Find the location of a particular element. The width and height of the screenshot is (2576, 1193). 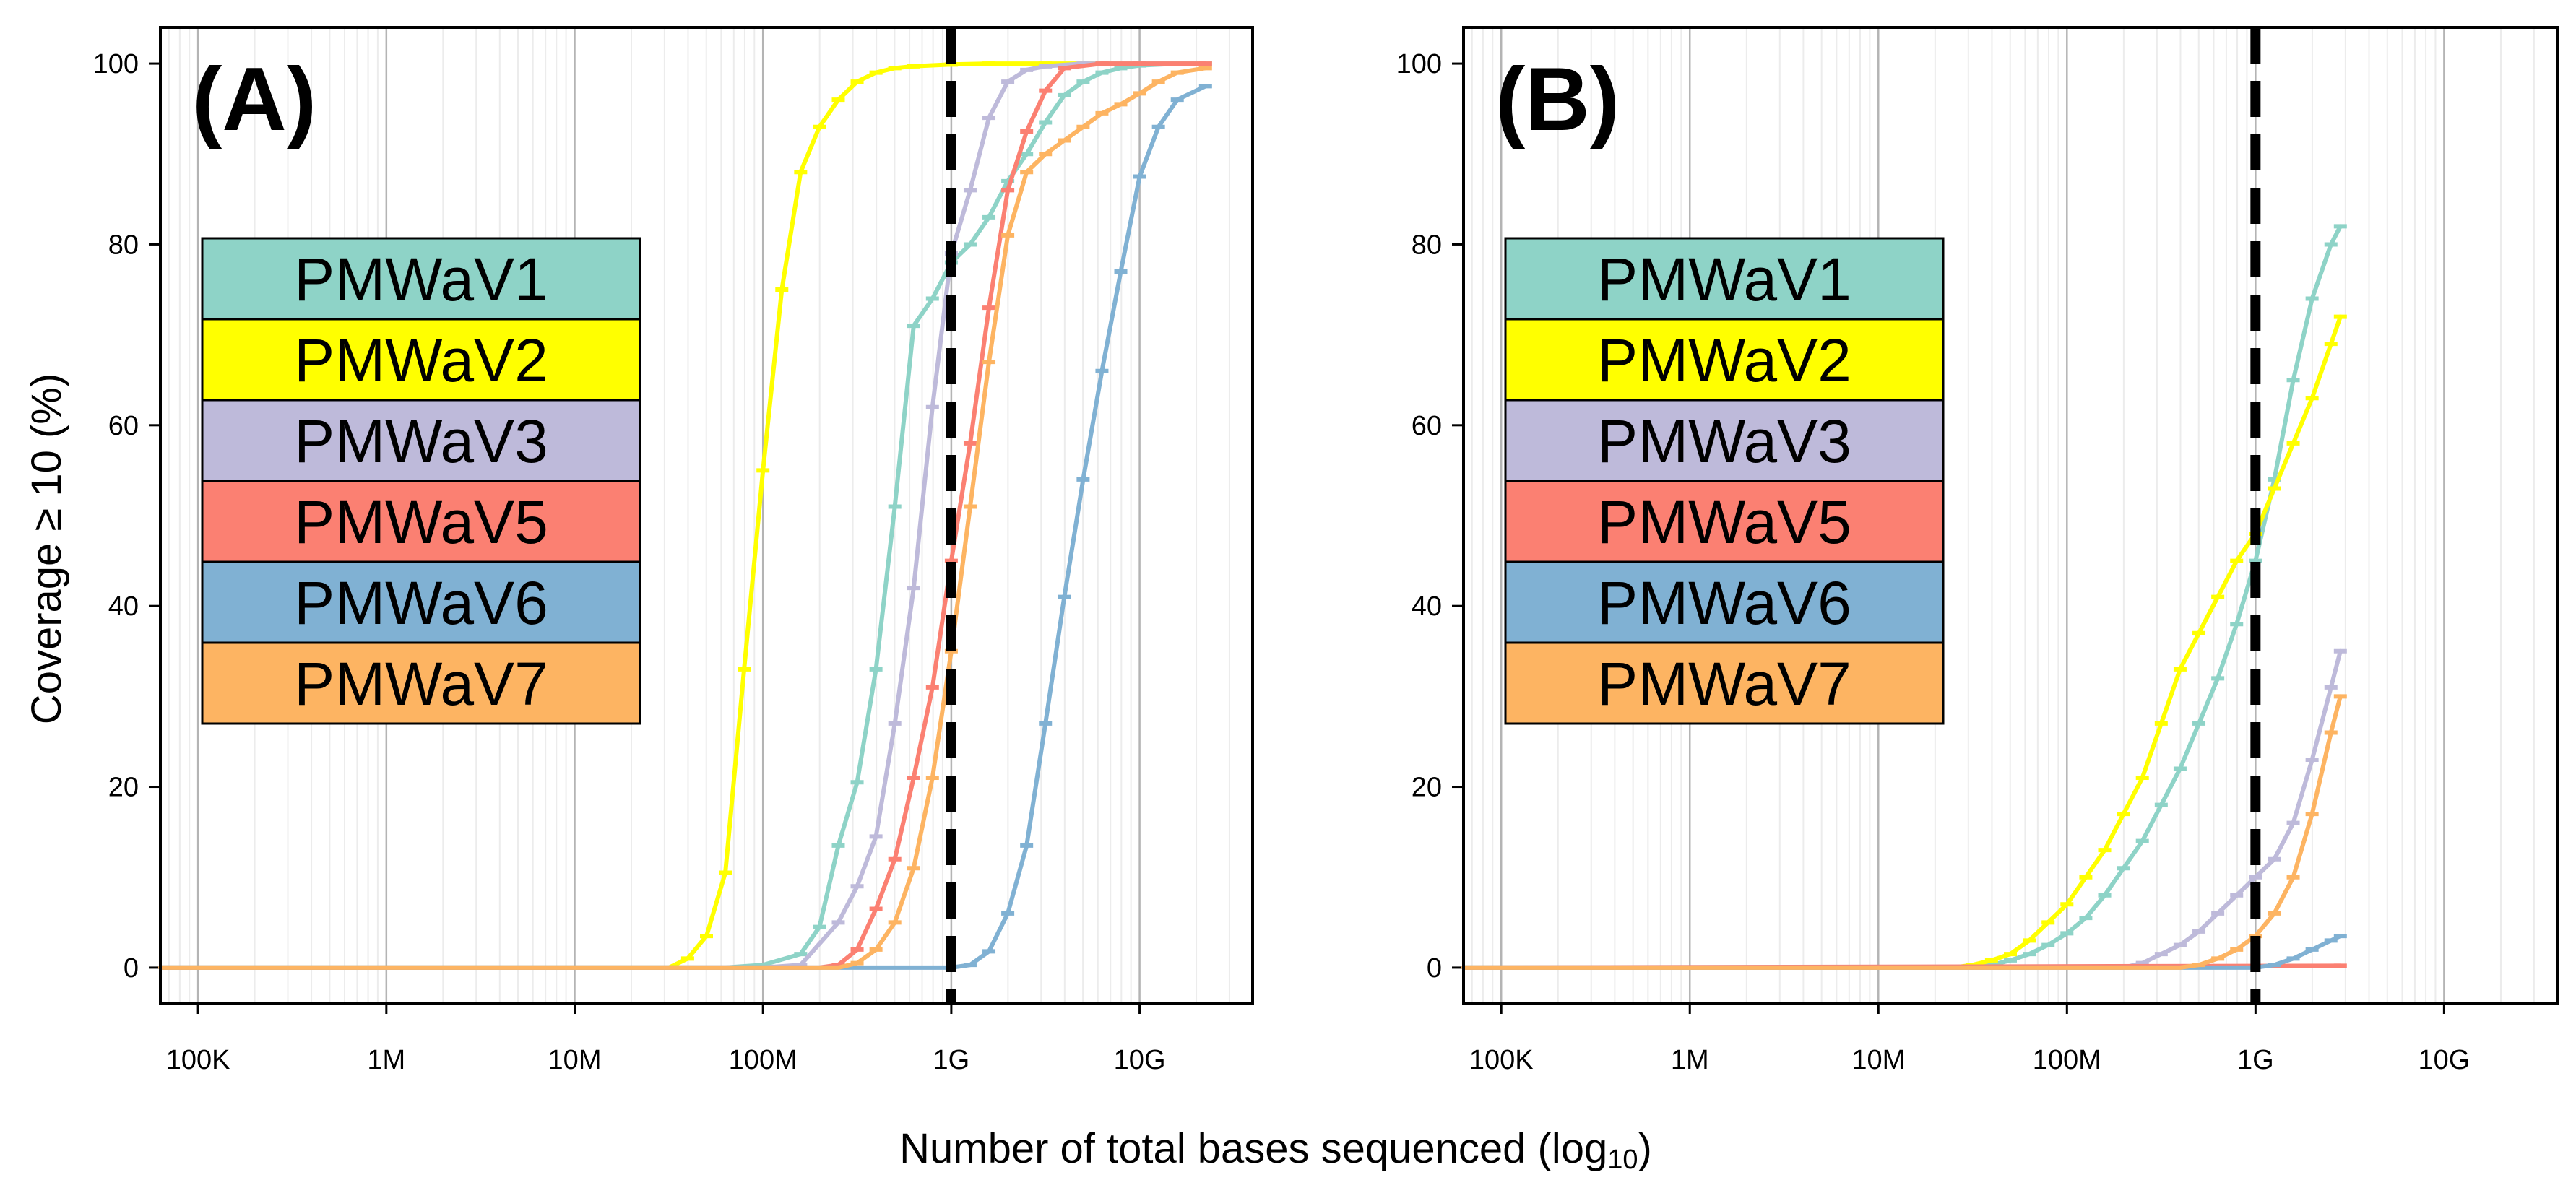

y-axis-label: Coverage ≥ 10 (%) is located at coordinates (46, 549).